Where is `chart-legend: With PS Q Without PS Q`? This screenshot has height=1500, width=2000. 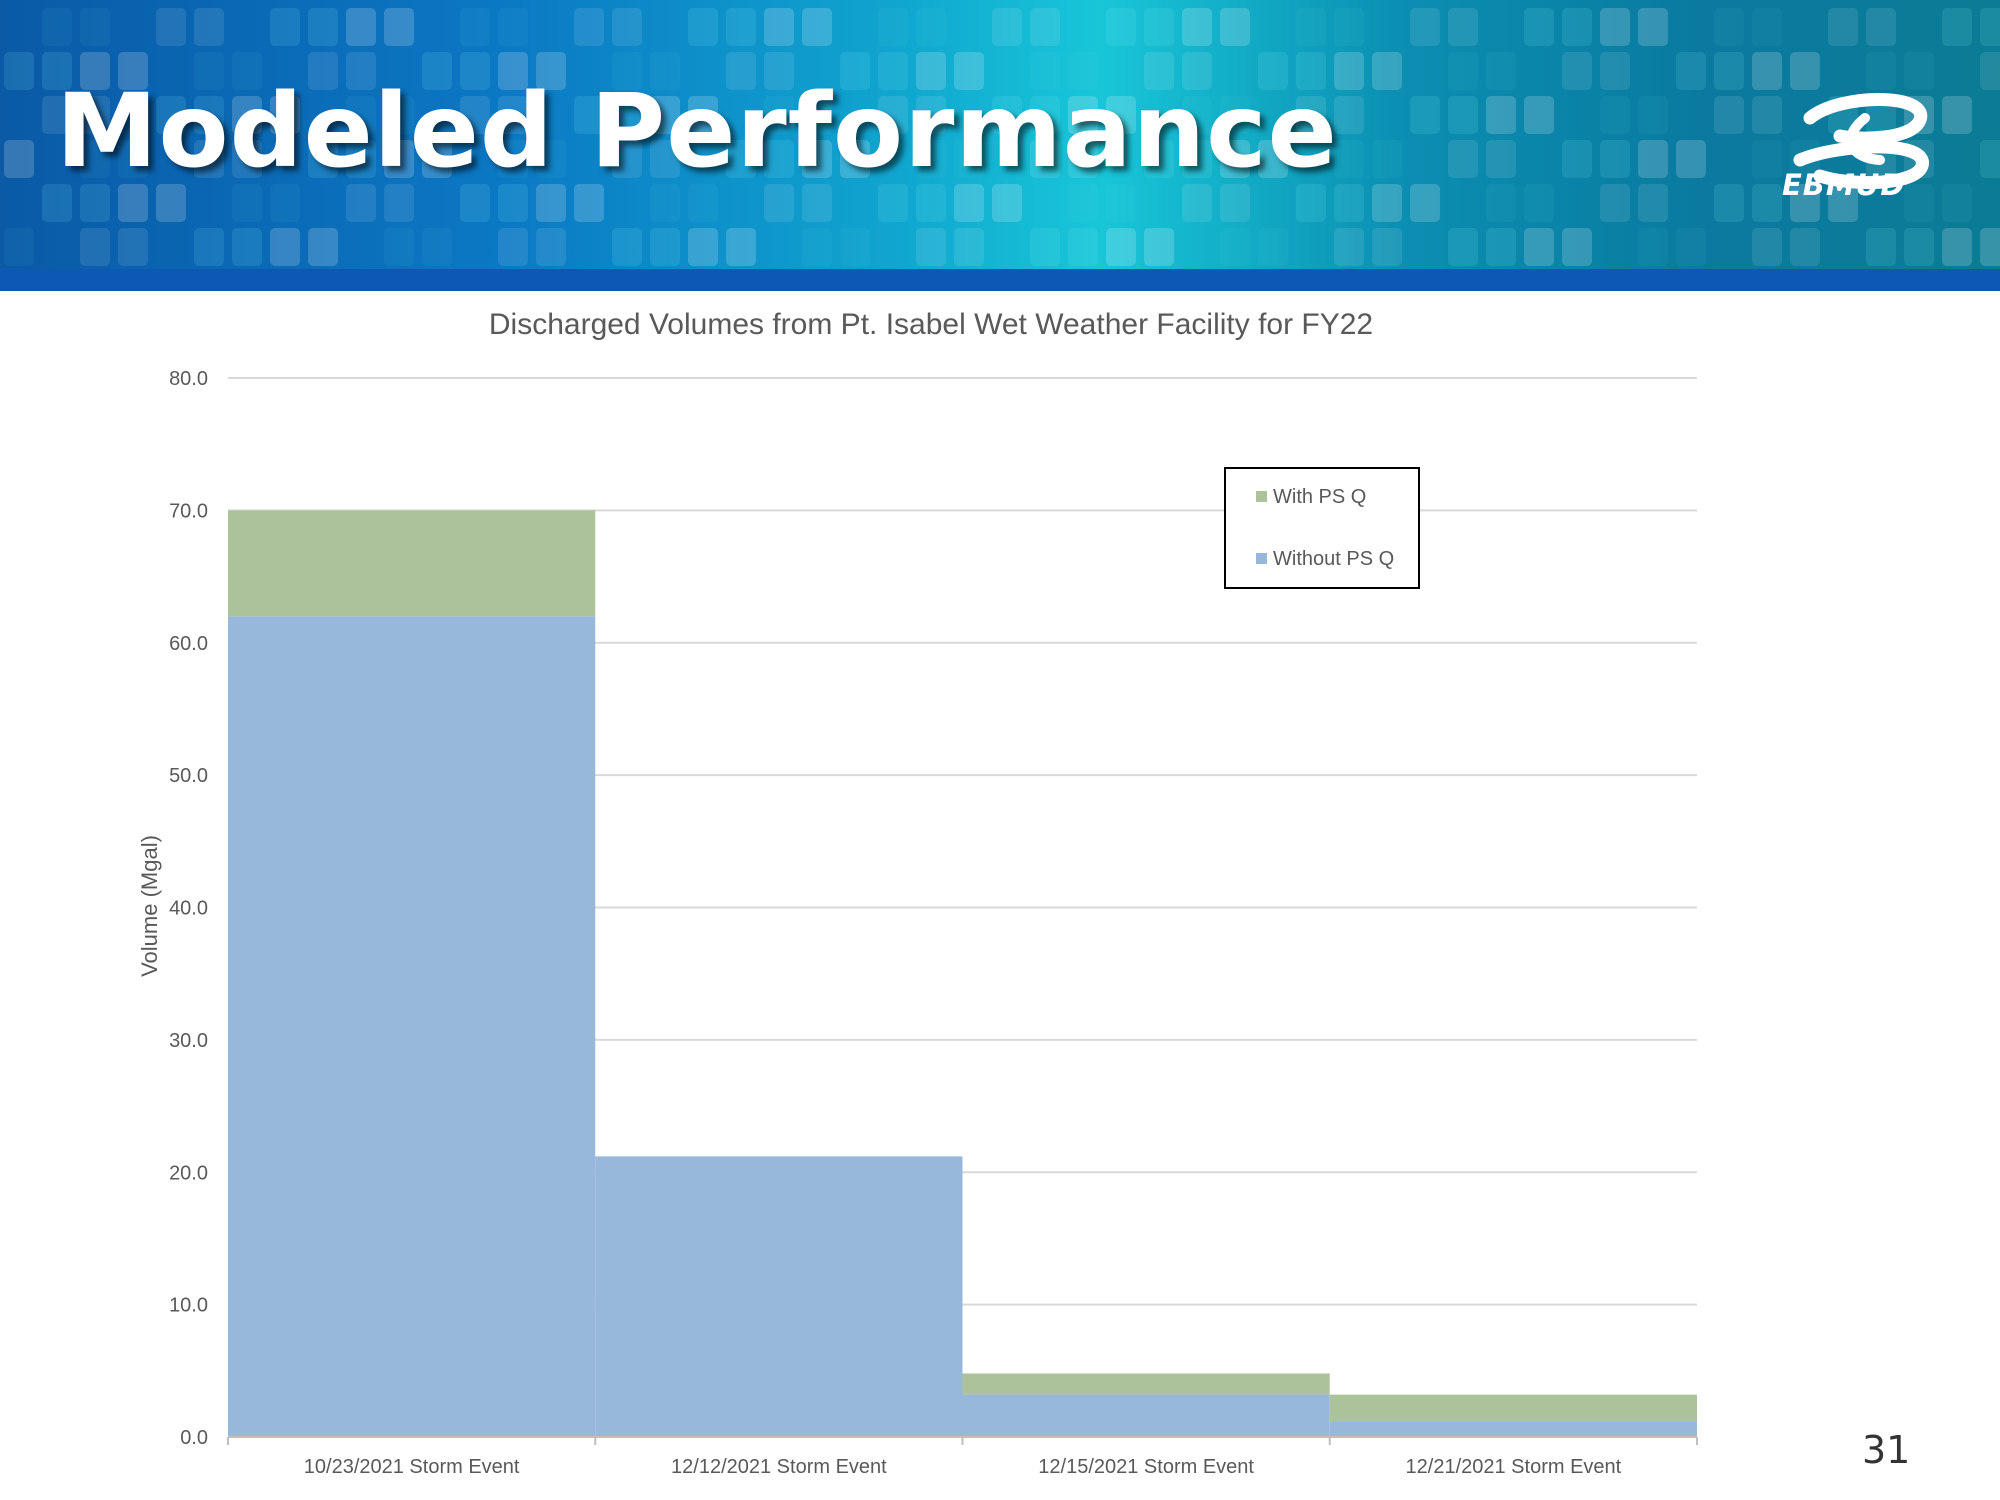 chart-legend: With PS Q Without PS Q is located at coordinates (1322, 528).